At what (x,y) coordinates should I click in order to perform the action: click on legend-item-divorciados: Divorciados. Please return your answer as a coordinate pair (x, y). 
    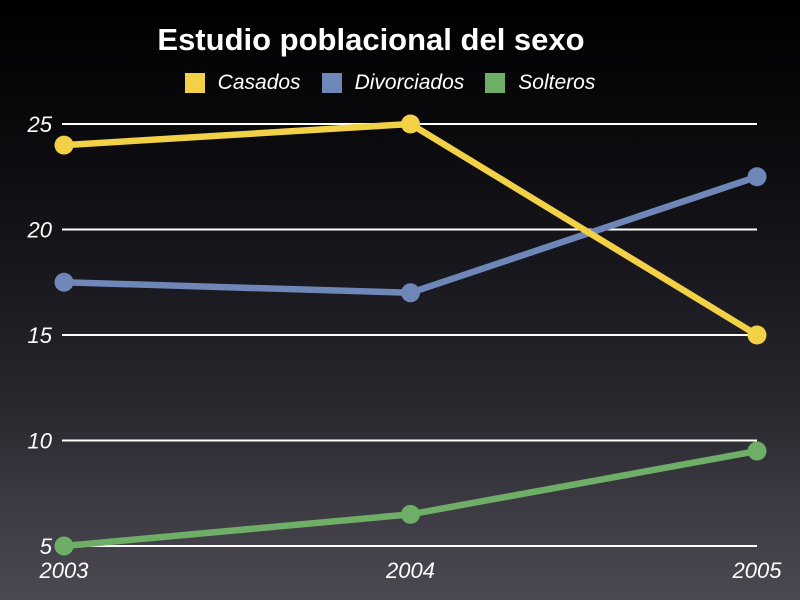
    Looking at the image, I should click on (393, 83).